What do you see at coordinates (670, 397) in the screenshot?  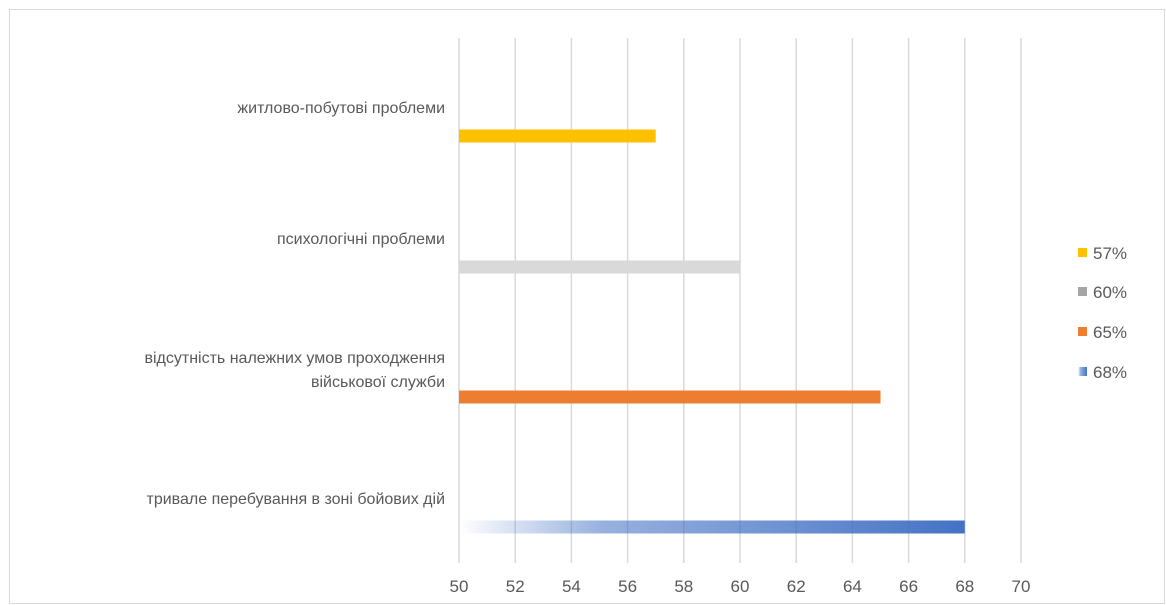 I see `bar-65pct` at bounding box center [670, 397].